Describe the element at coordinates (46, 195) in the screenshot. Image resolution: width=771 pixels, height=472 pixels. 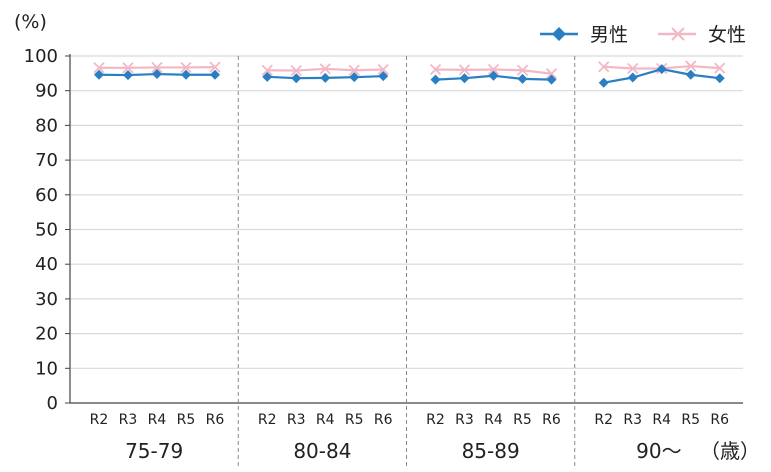
I see `y-tick-label: 60` at that location.